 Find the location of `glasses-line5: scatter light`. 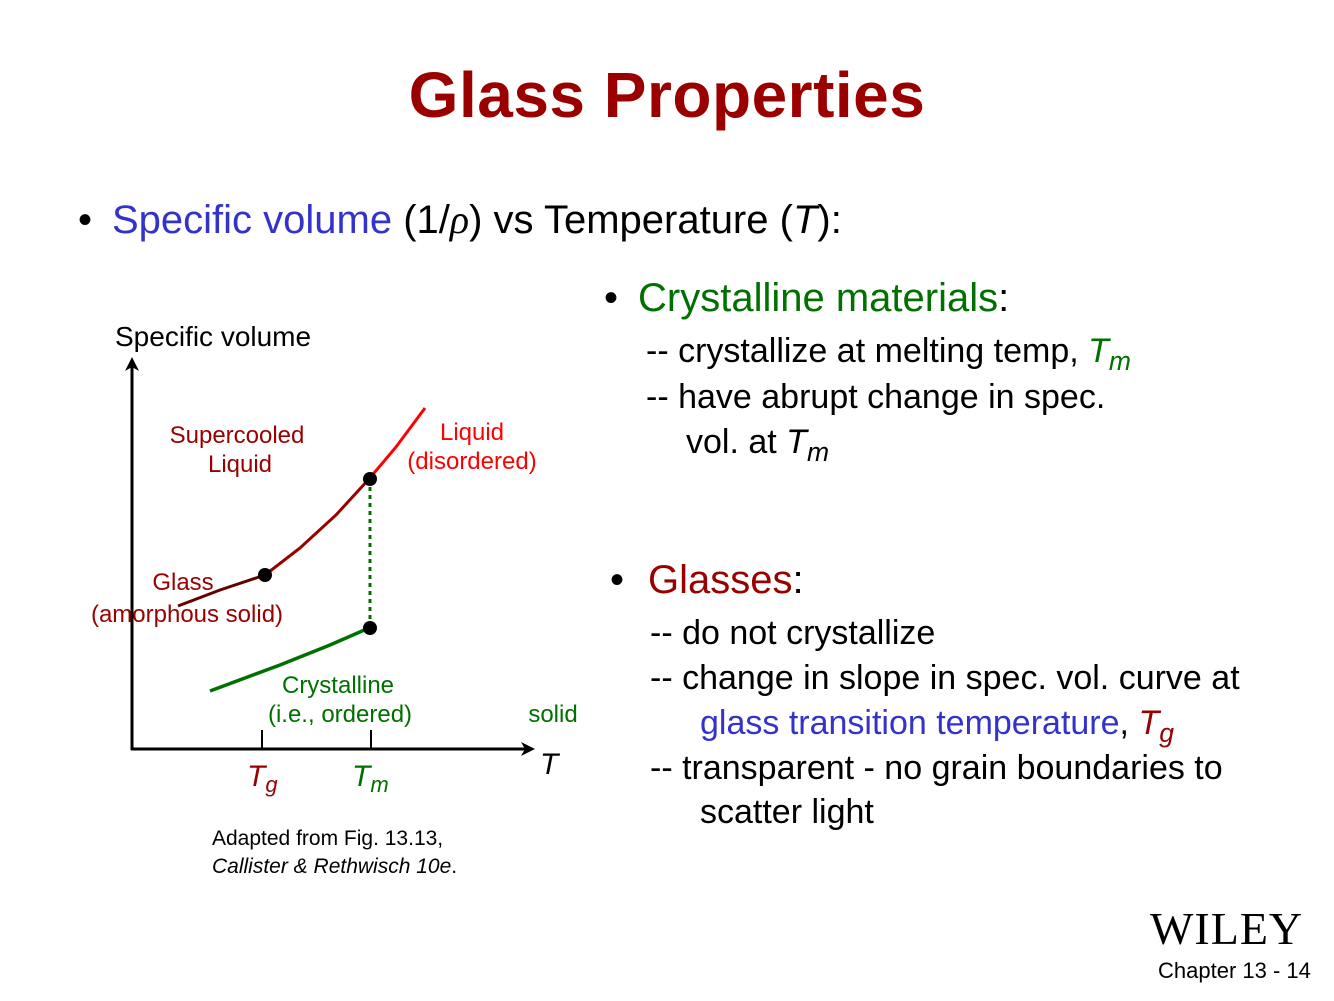

glasses-line5: scatter light is located at coordinates (787, 812).